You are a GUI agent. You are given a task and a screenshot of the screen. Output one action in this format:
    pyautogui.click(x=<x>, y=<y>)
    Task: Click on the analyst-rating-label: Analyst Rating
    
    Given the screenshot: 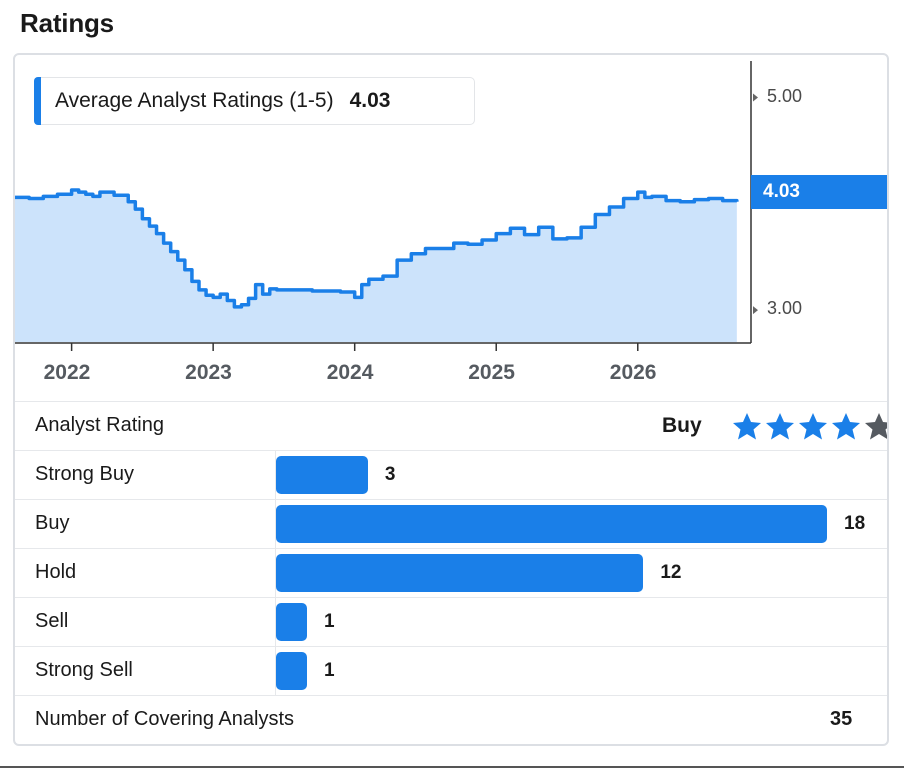 What is the action you would take?
    pyautogui.click(x=99, y=425)
    